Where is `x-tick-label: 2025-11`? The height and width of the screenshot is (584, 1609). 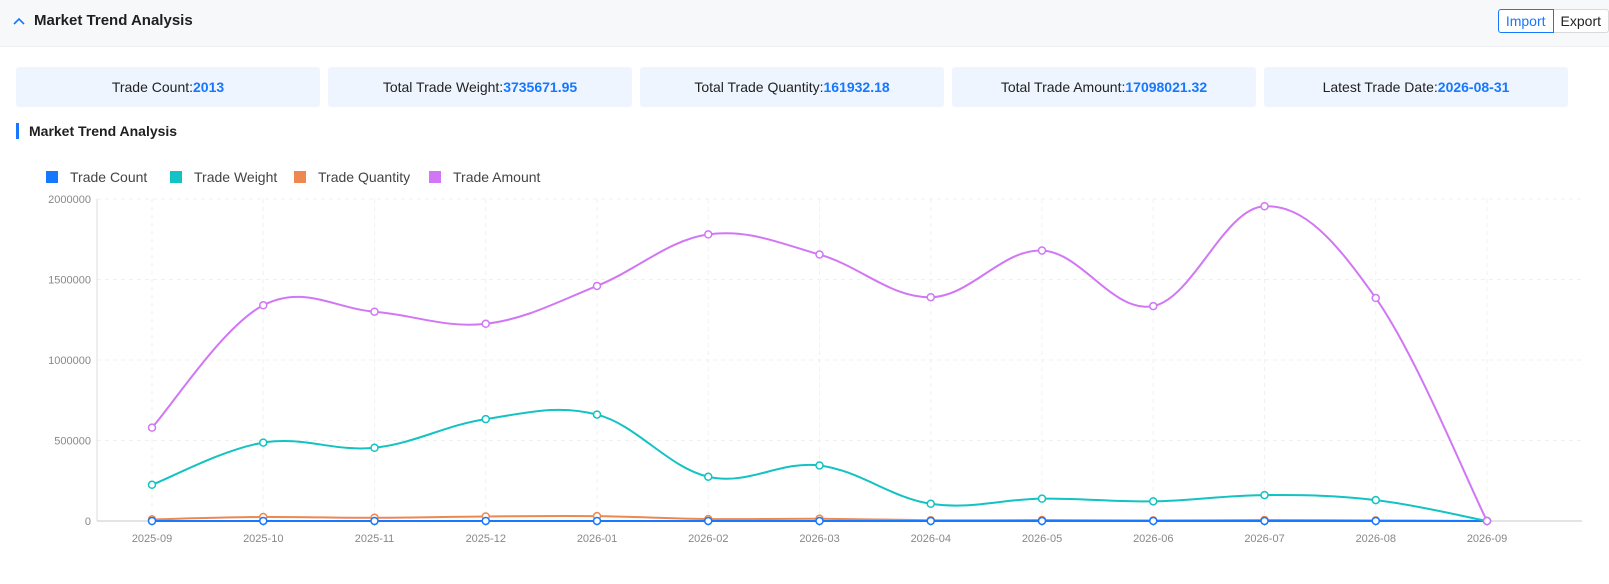
x-tick-label: 2025-11 is located at coordinates (375, 539).